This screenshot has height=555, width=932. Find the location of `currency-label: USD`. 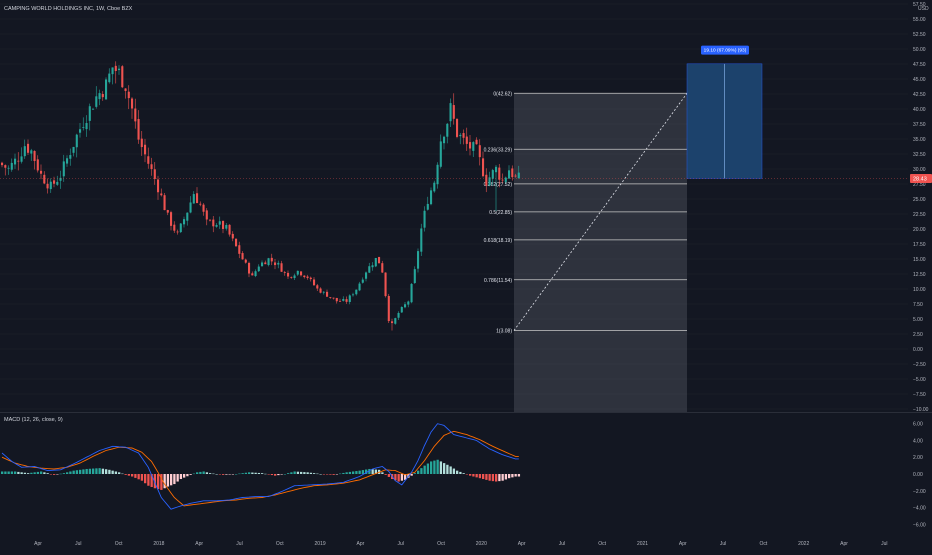

currency-label: USD is located at coordinates (923, 9).